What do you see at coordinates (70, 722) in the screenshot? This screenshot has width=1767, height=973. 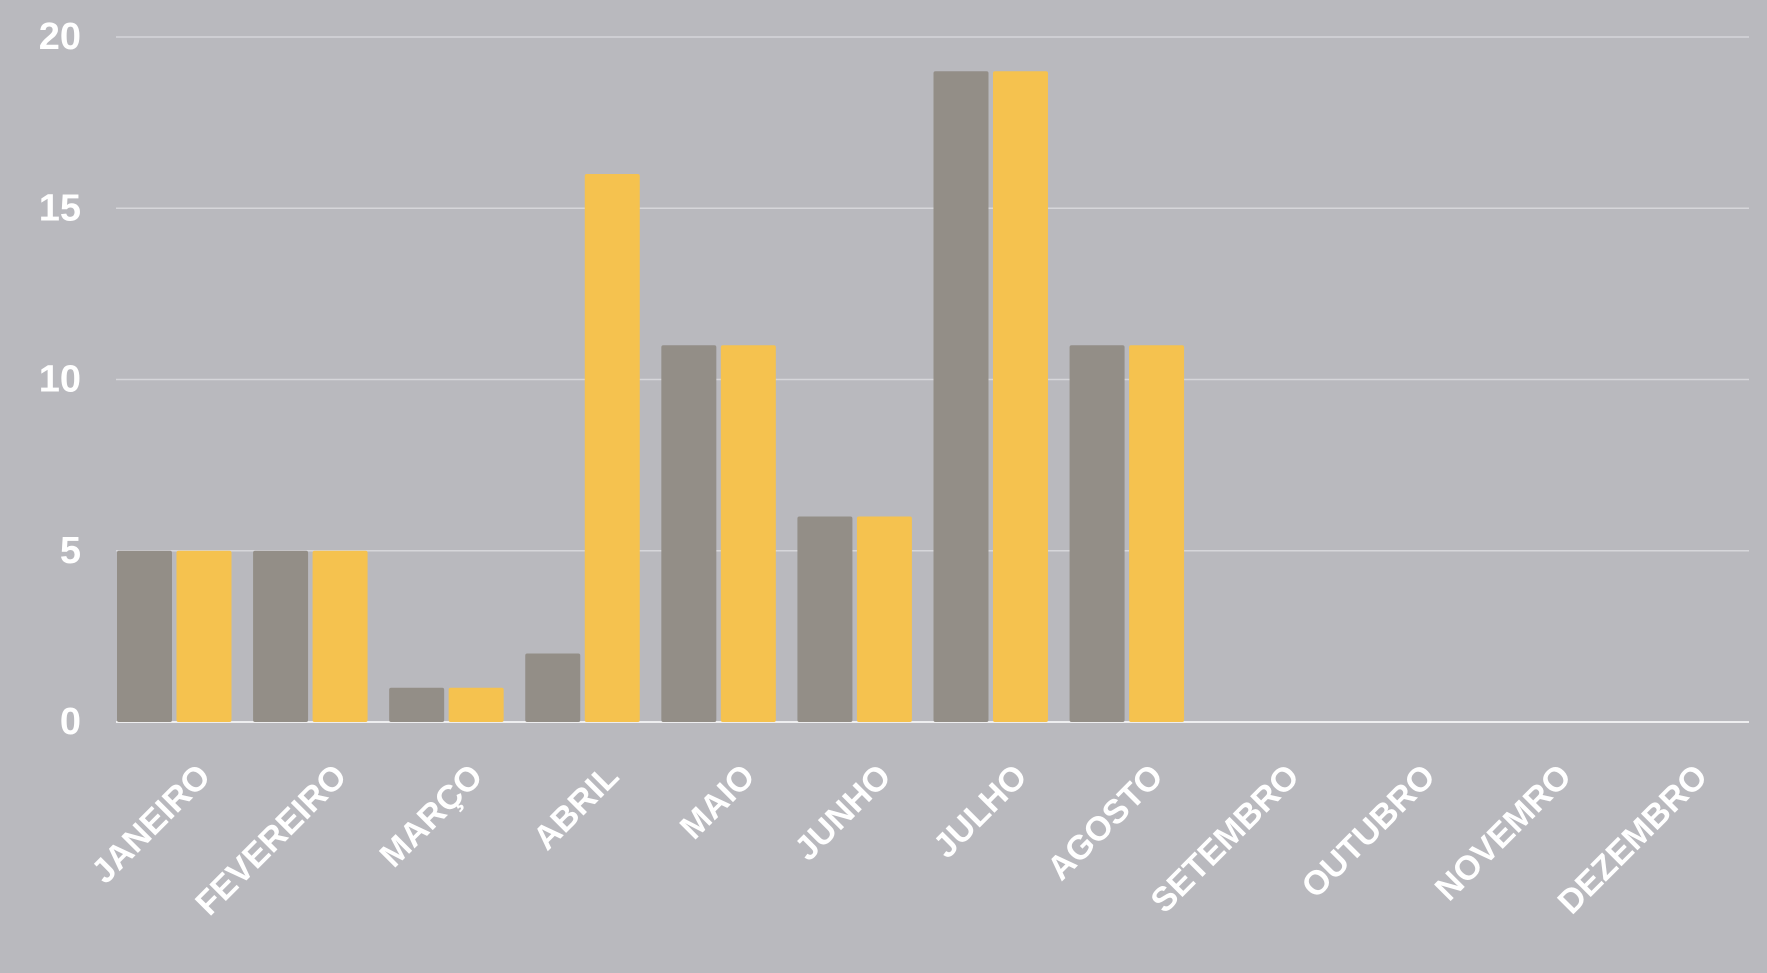 I see `y-tick-label: 0` at bounding box center [70, 722].